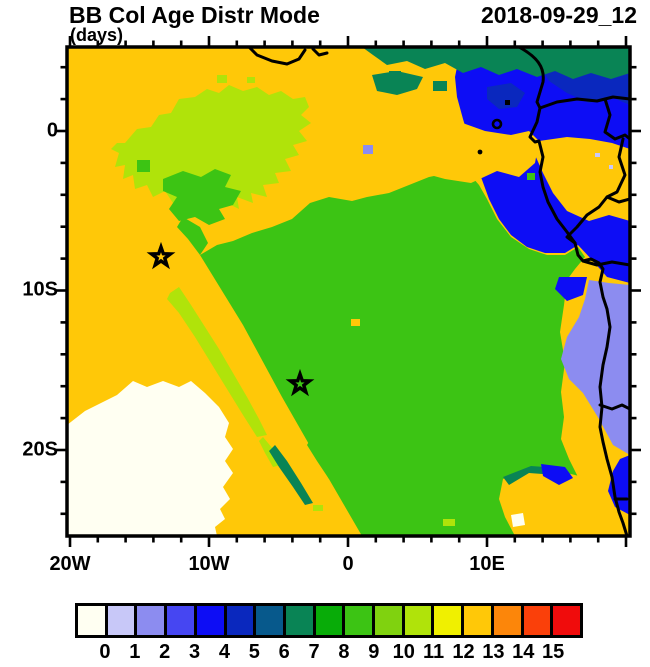 The image size is (650, 667). What do you see at coordinates (416, 620) in the screenshot?
I see `colorbar-cell-c11` at bounding box center [416, 620].